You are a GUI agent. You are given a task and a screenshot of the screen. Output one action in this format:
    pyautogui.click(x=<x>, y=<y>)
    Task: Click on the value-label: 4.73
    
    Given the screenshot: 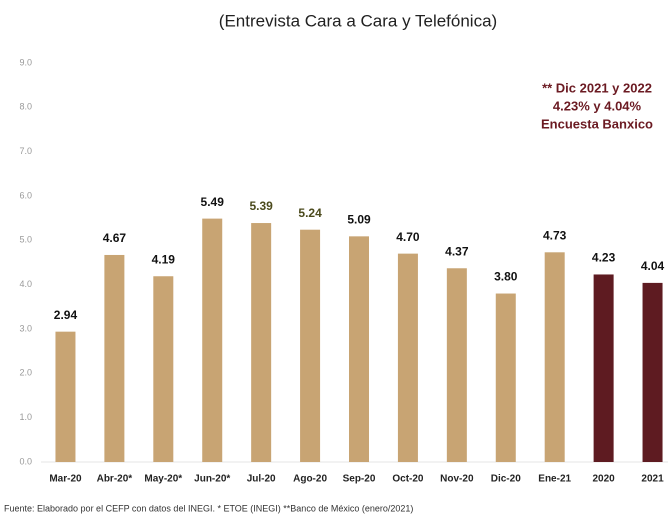 What is the action you would take?
    pyautogui.click(x=555, y=235)
    